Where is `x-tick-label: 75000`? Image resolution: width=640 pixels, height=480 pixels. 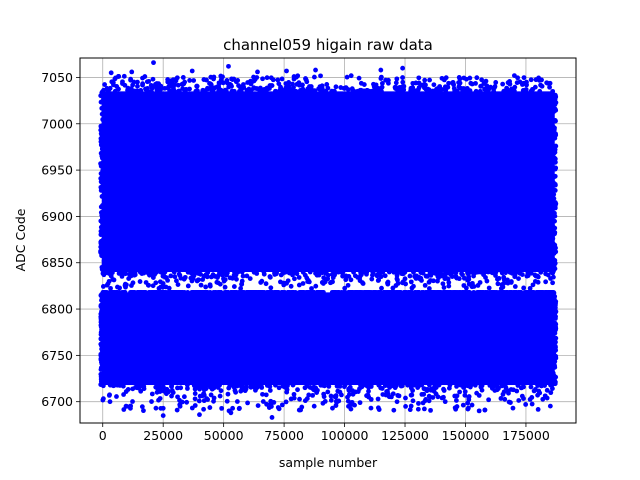
x-tick-label: 75000 is located at coordinates (284, 435).